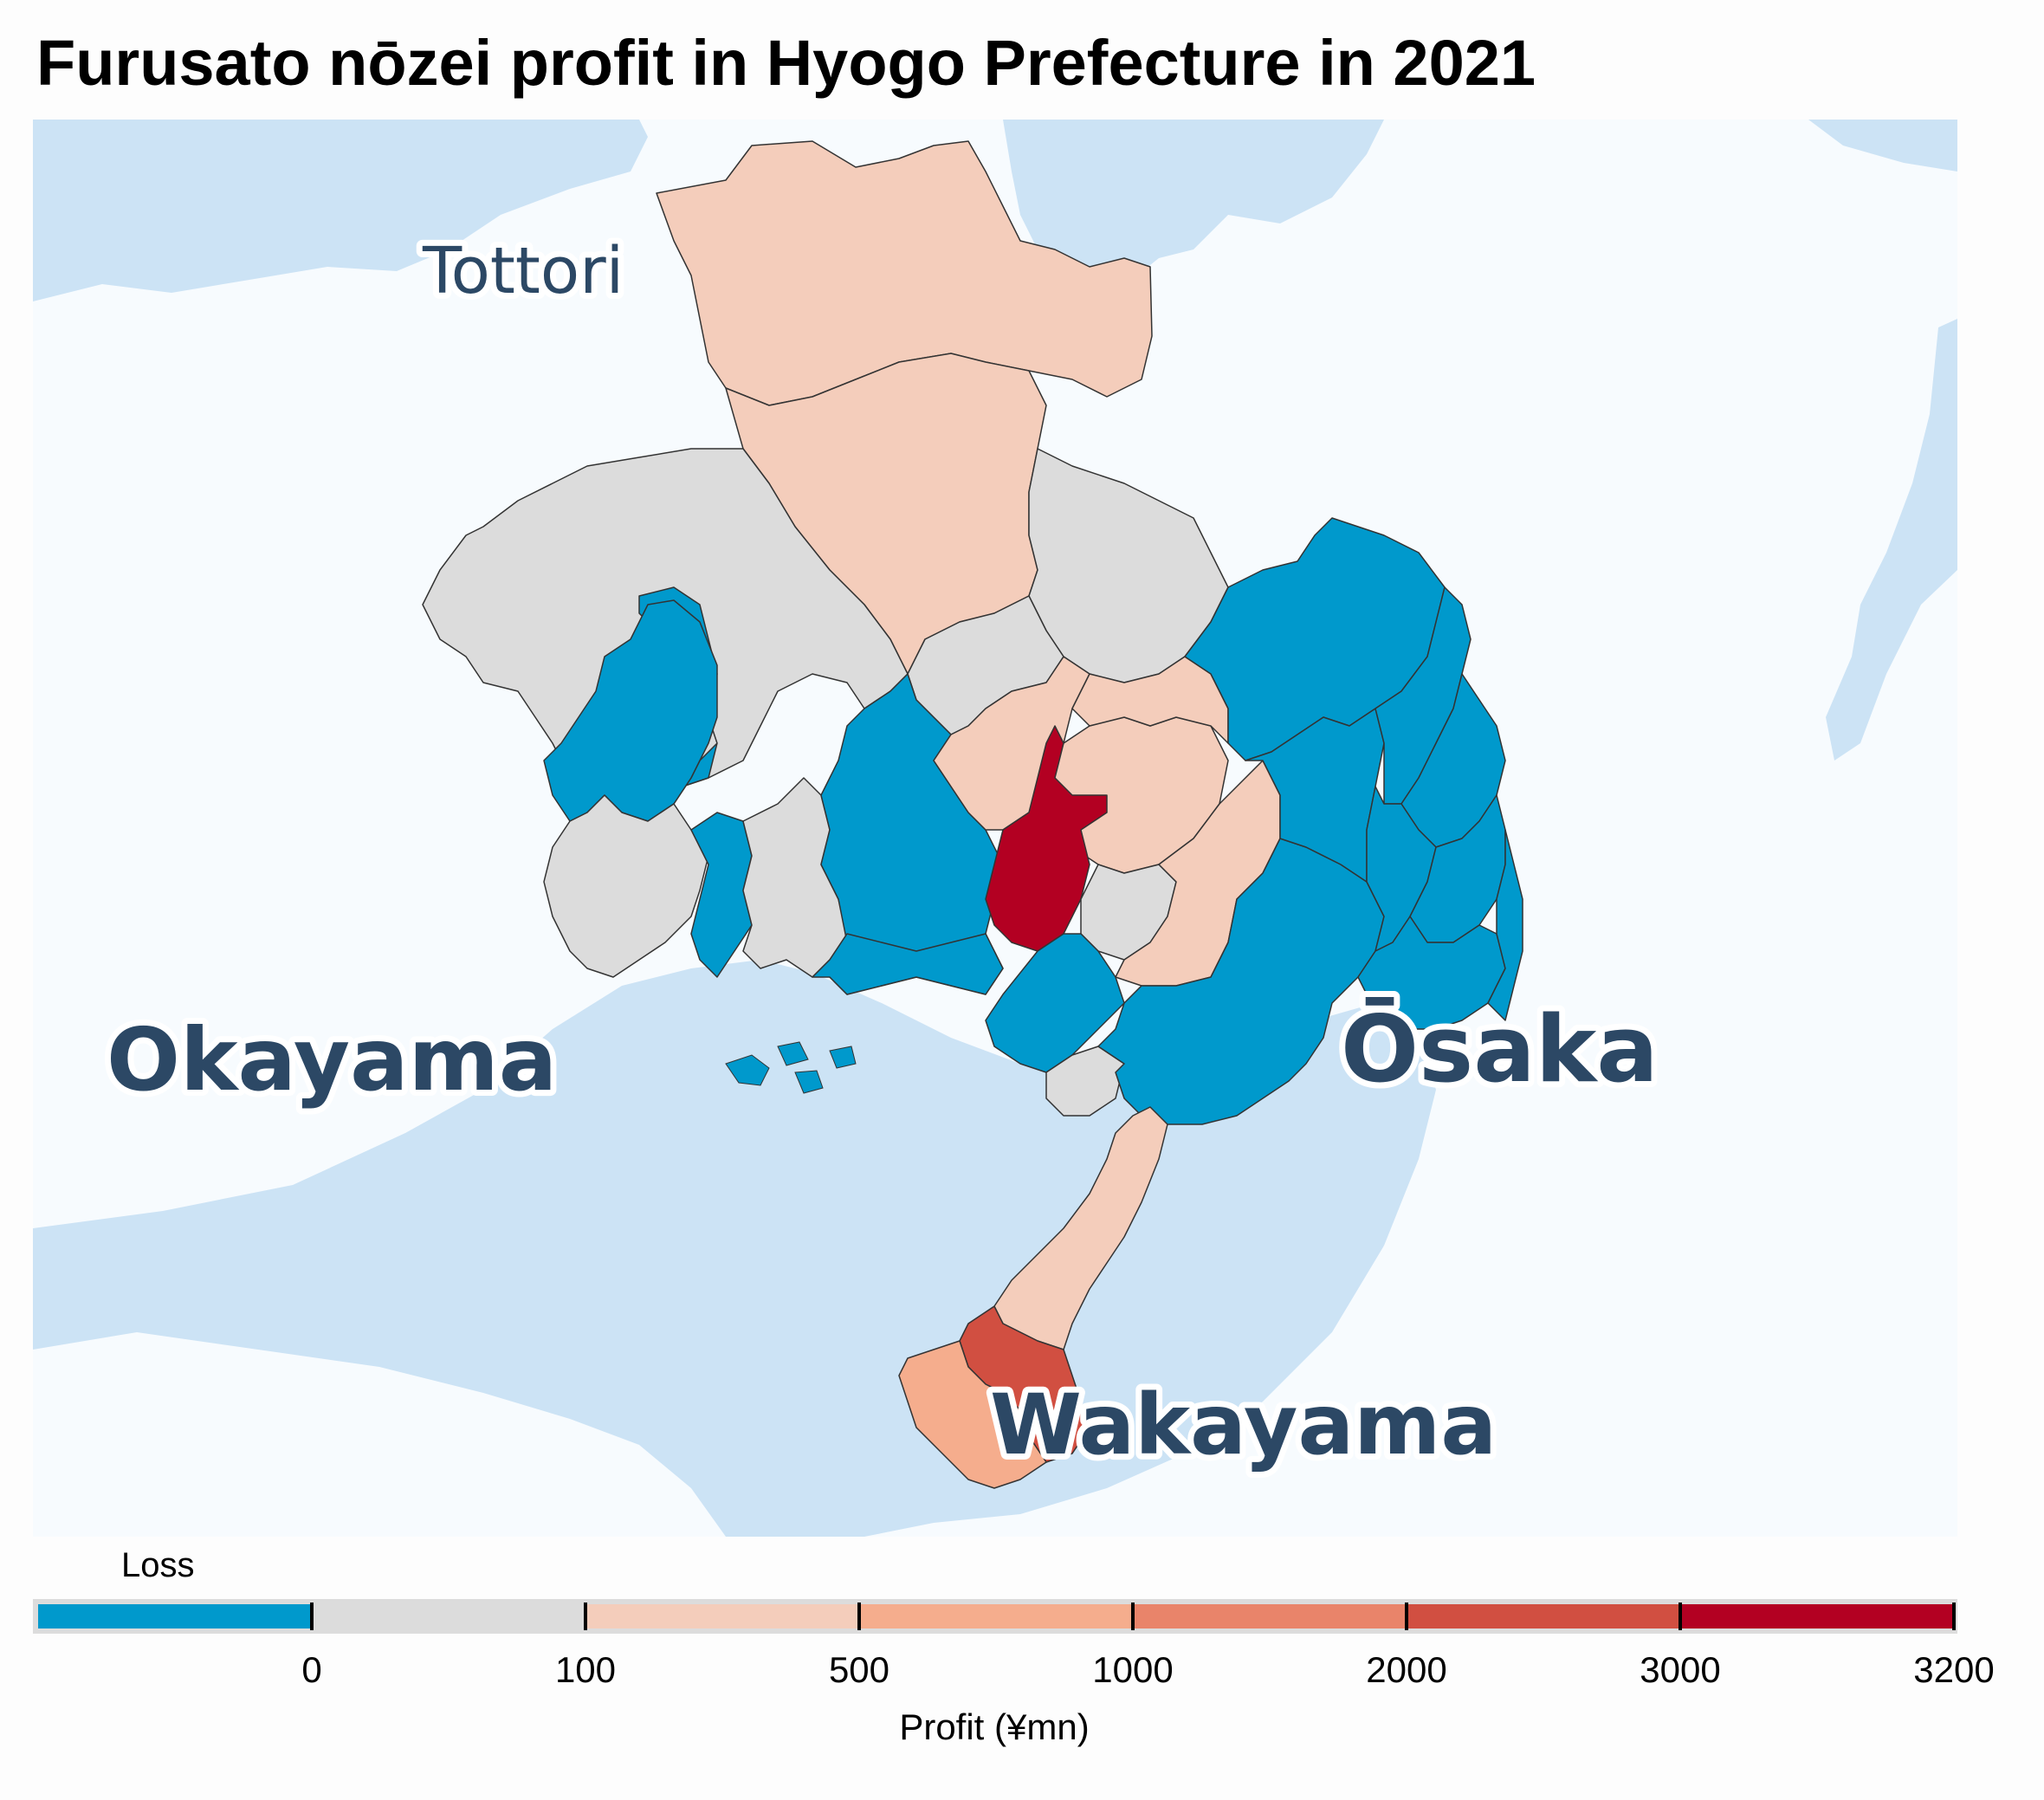 Image resolution: width=2044 pixels, height=1800 pixels. Describe the element at coordinates (1680, 1669) in the screenshot. I see `legend-tick-label: 3000` at that location.